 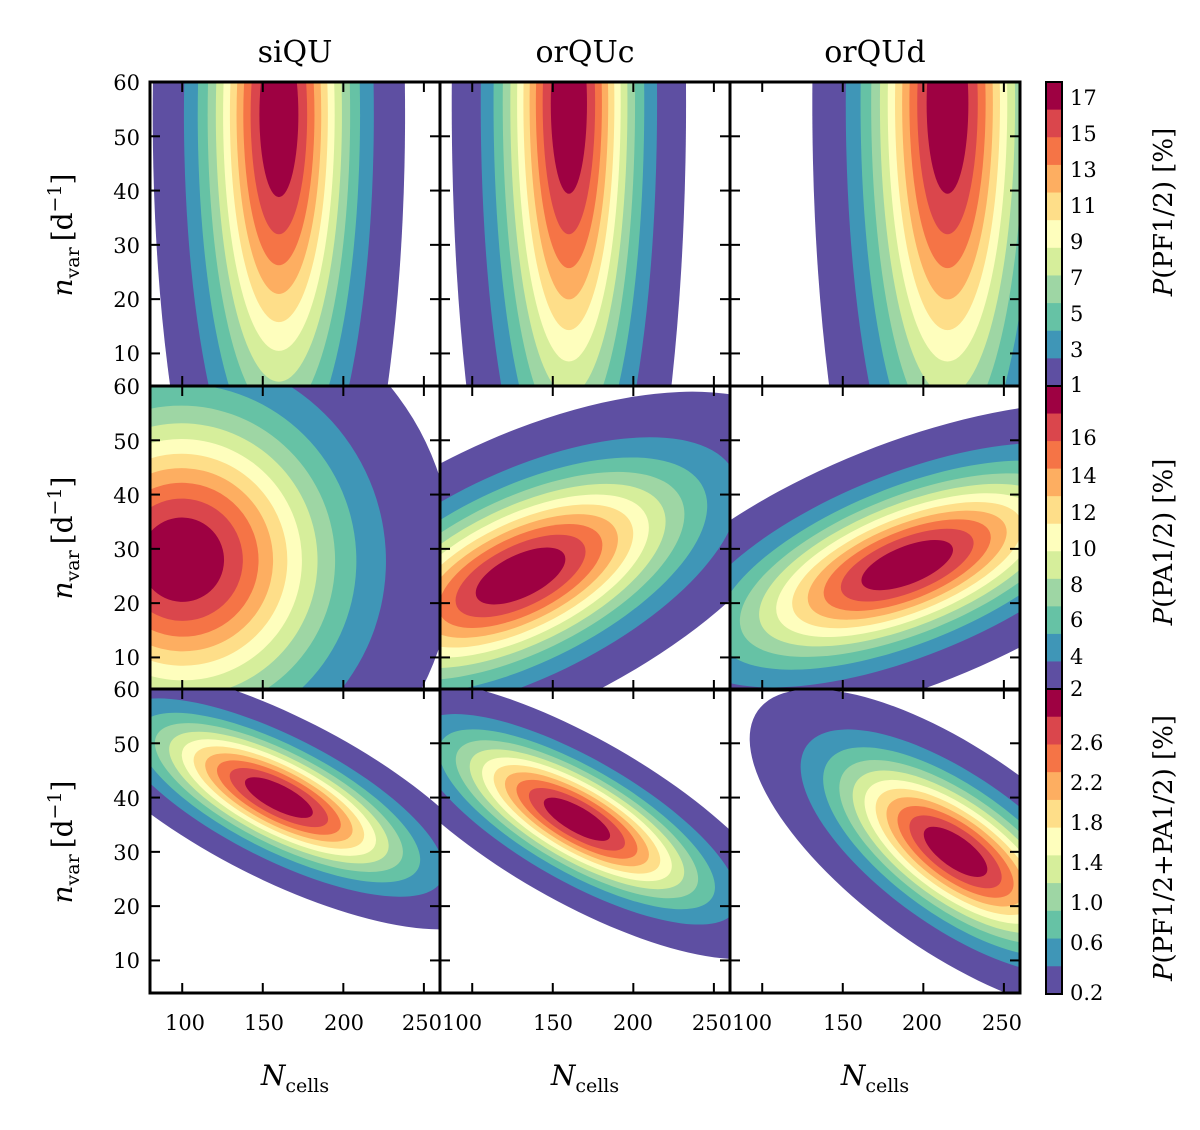 I want to click on colorbar-tick-label: 3, so click(x=1076, y=350).